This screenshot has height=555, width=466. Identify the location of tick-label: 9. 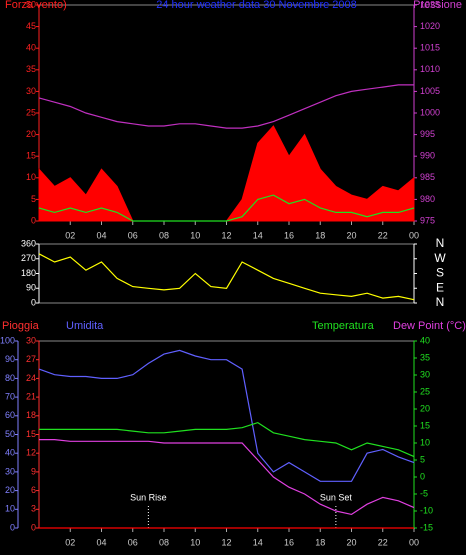
(33, 471).